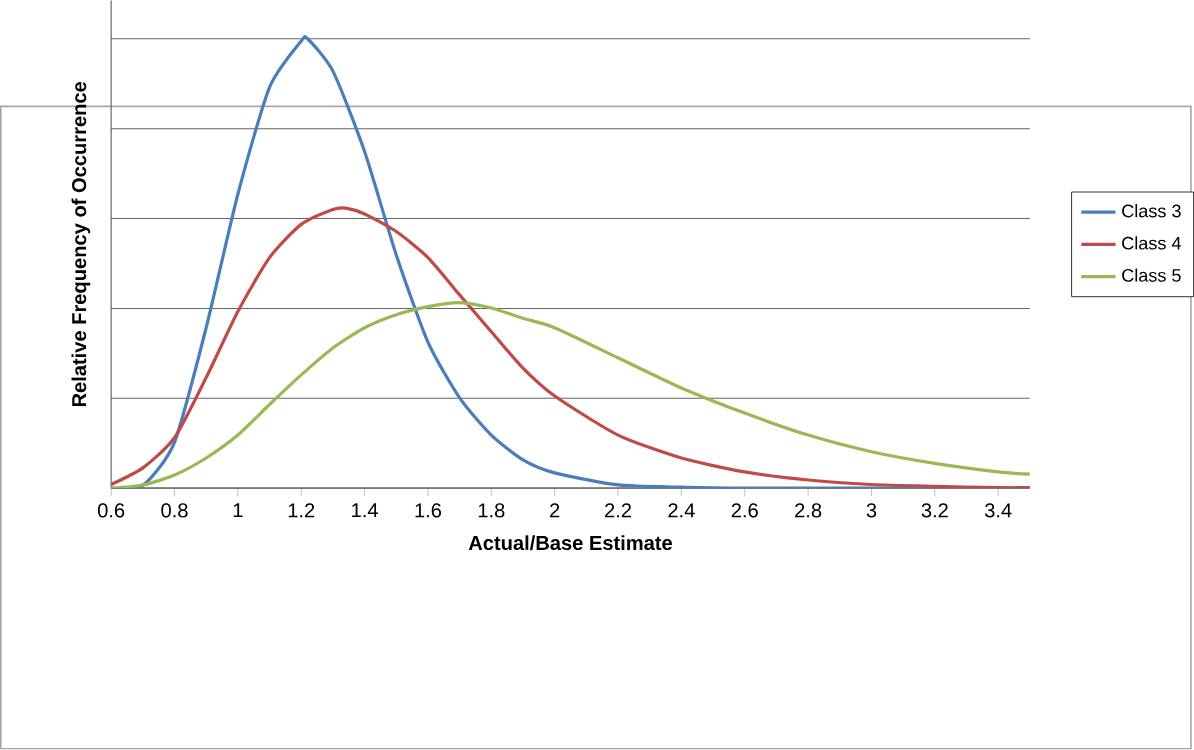 The height and width of the screenshot is (750, 1194). Describe the element at coordinates (301, 510) in the screenshot. I see `x-tick-label: 1.2` at that location.